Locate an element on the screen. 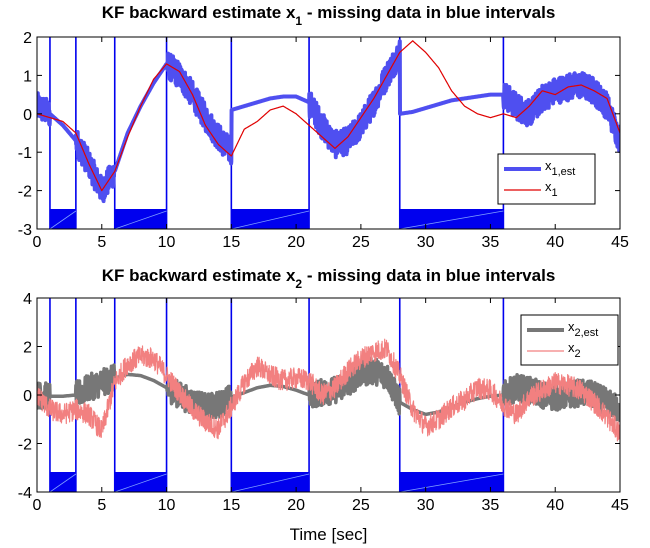  y-tick-label: 1 is located at coordinates (27, 76).